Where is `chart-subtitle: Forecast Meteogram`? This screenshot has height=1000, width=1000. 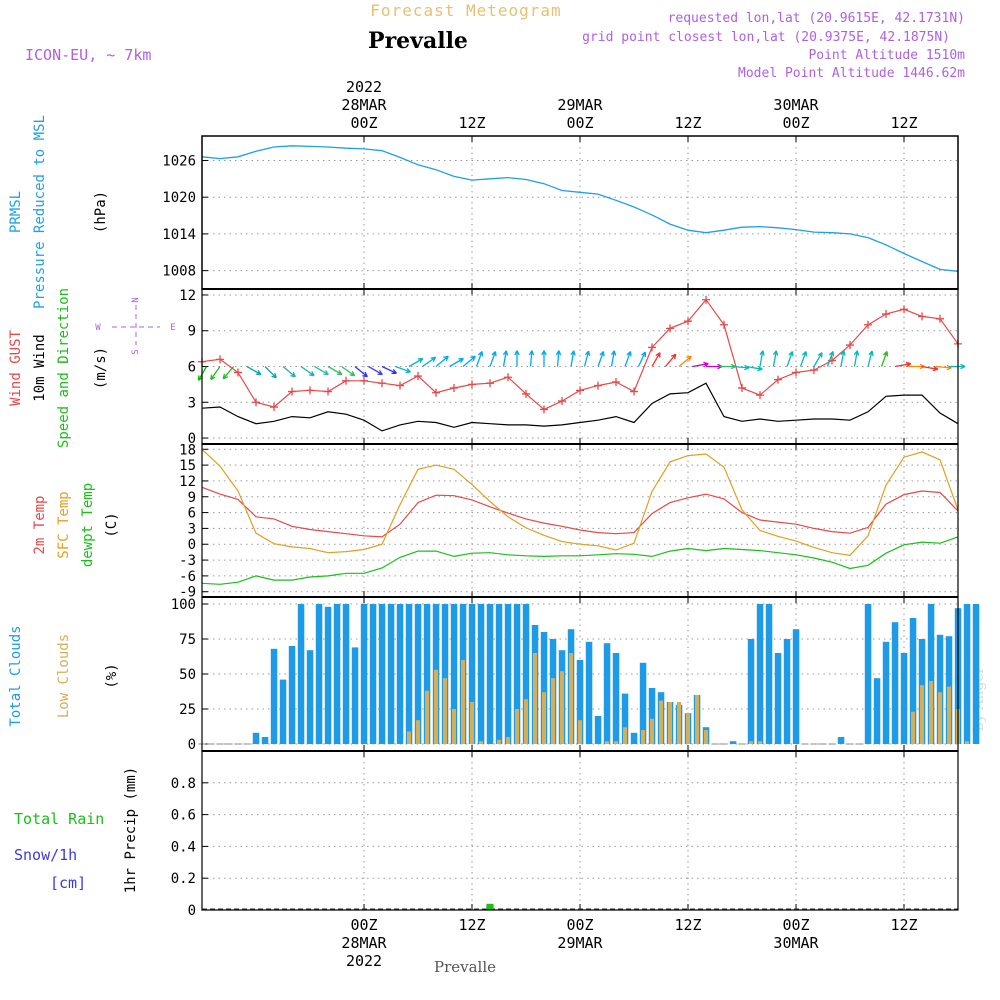
chart-subtitle: Forecast Meteogram is located at coordinates (465, 10).